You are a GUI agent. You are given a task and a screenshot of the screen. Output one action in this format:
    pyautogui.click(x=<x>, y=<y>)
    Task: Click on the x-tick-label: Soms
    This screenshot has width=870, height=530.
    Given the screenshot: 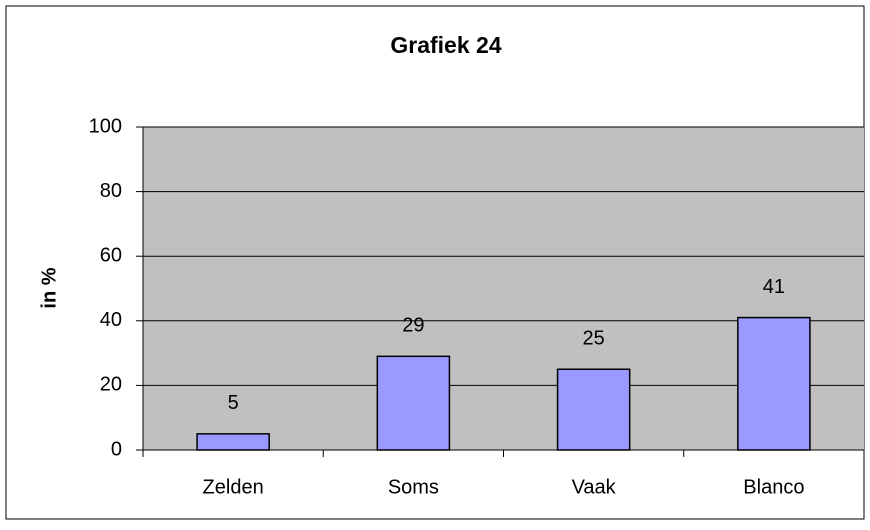 What is the action you would take?
    pyautogui.click(x=413, y=487)
    